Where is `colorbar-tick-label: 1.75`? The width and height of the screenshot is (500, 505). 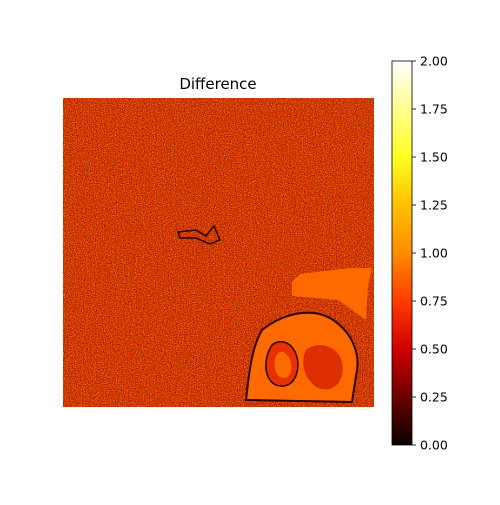
colorbar-tick-label: 1.75 is located at coordinates (434, 109).